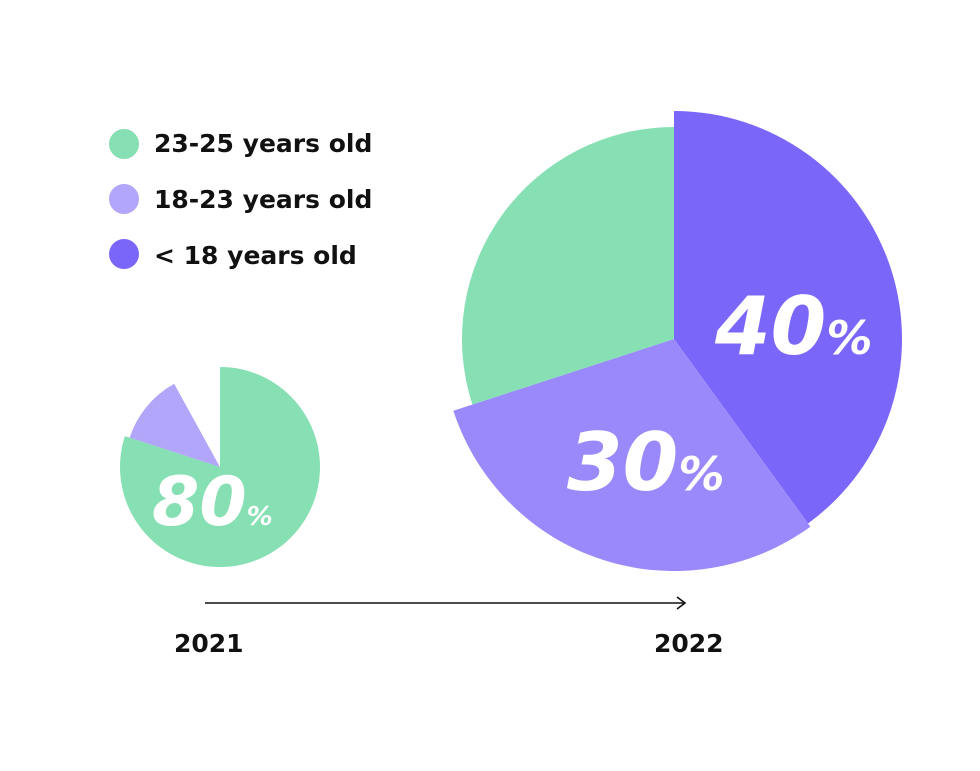 This screenshot has height=771, width=980. I want to click on year-label-2021: 2021, so click(209, 643).